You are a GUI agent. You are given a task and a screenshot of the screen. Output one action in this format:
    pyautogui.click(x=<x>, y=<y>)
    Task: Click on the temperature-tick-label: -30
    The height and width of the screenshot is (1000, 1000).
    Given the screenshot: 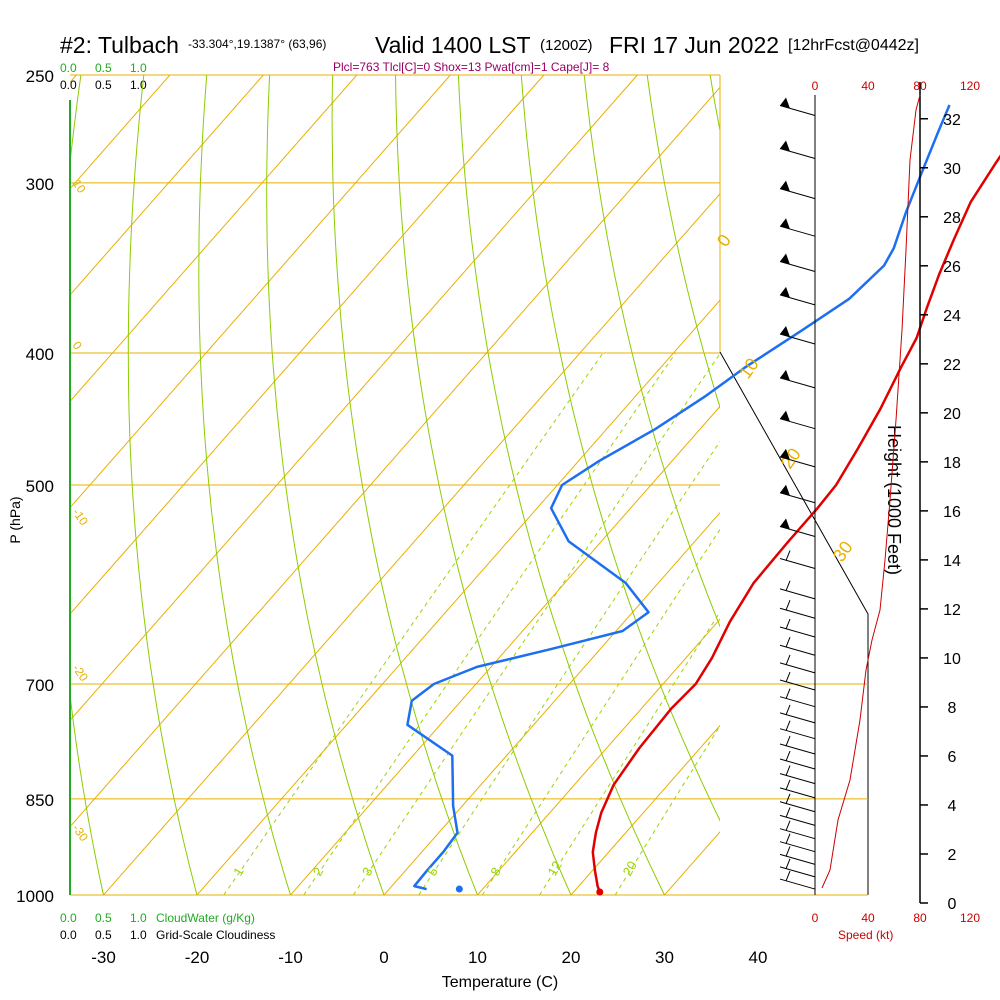 What is the action you would take?
    pyautogui.click(x=103, y=957)
    